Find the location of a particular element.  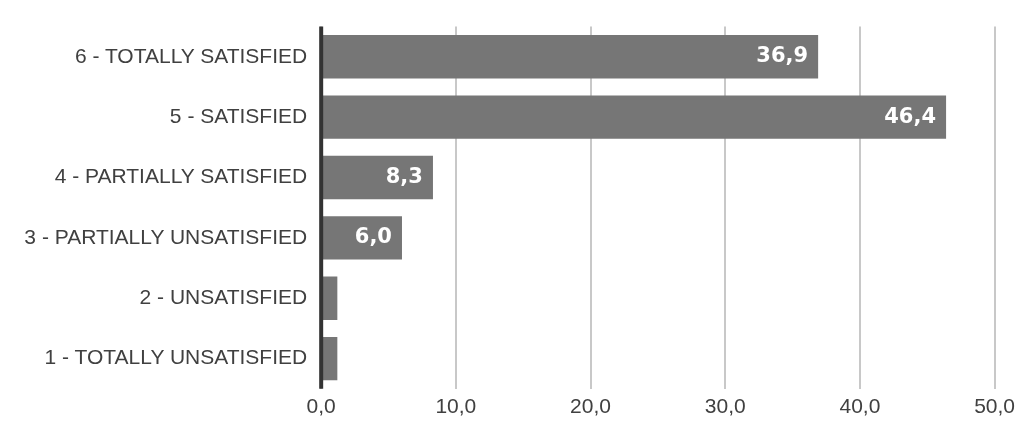

y-tick-label: 3 - PARTIALLY UNSATISFIED is located at coordinates (166, 236).